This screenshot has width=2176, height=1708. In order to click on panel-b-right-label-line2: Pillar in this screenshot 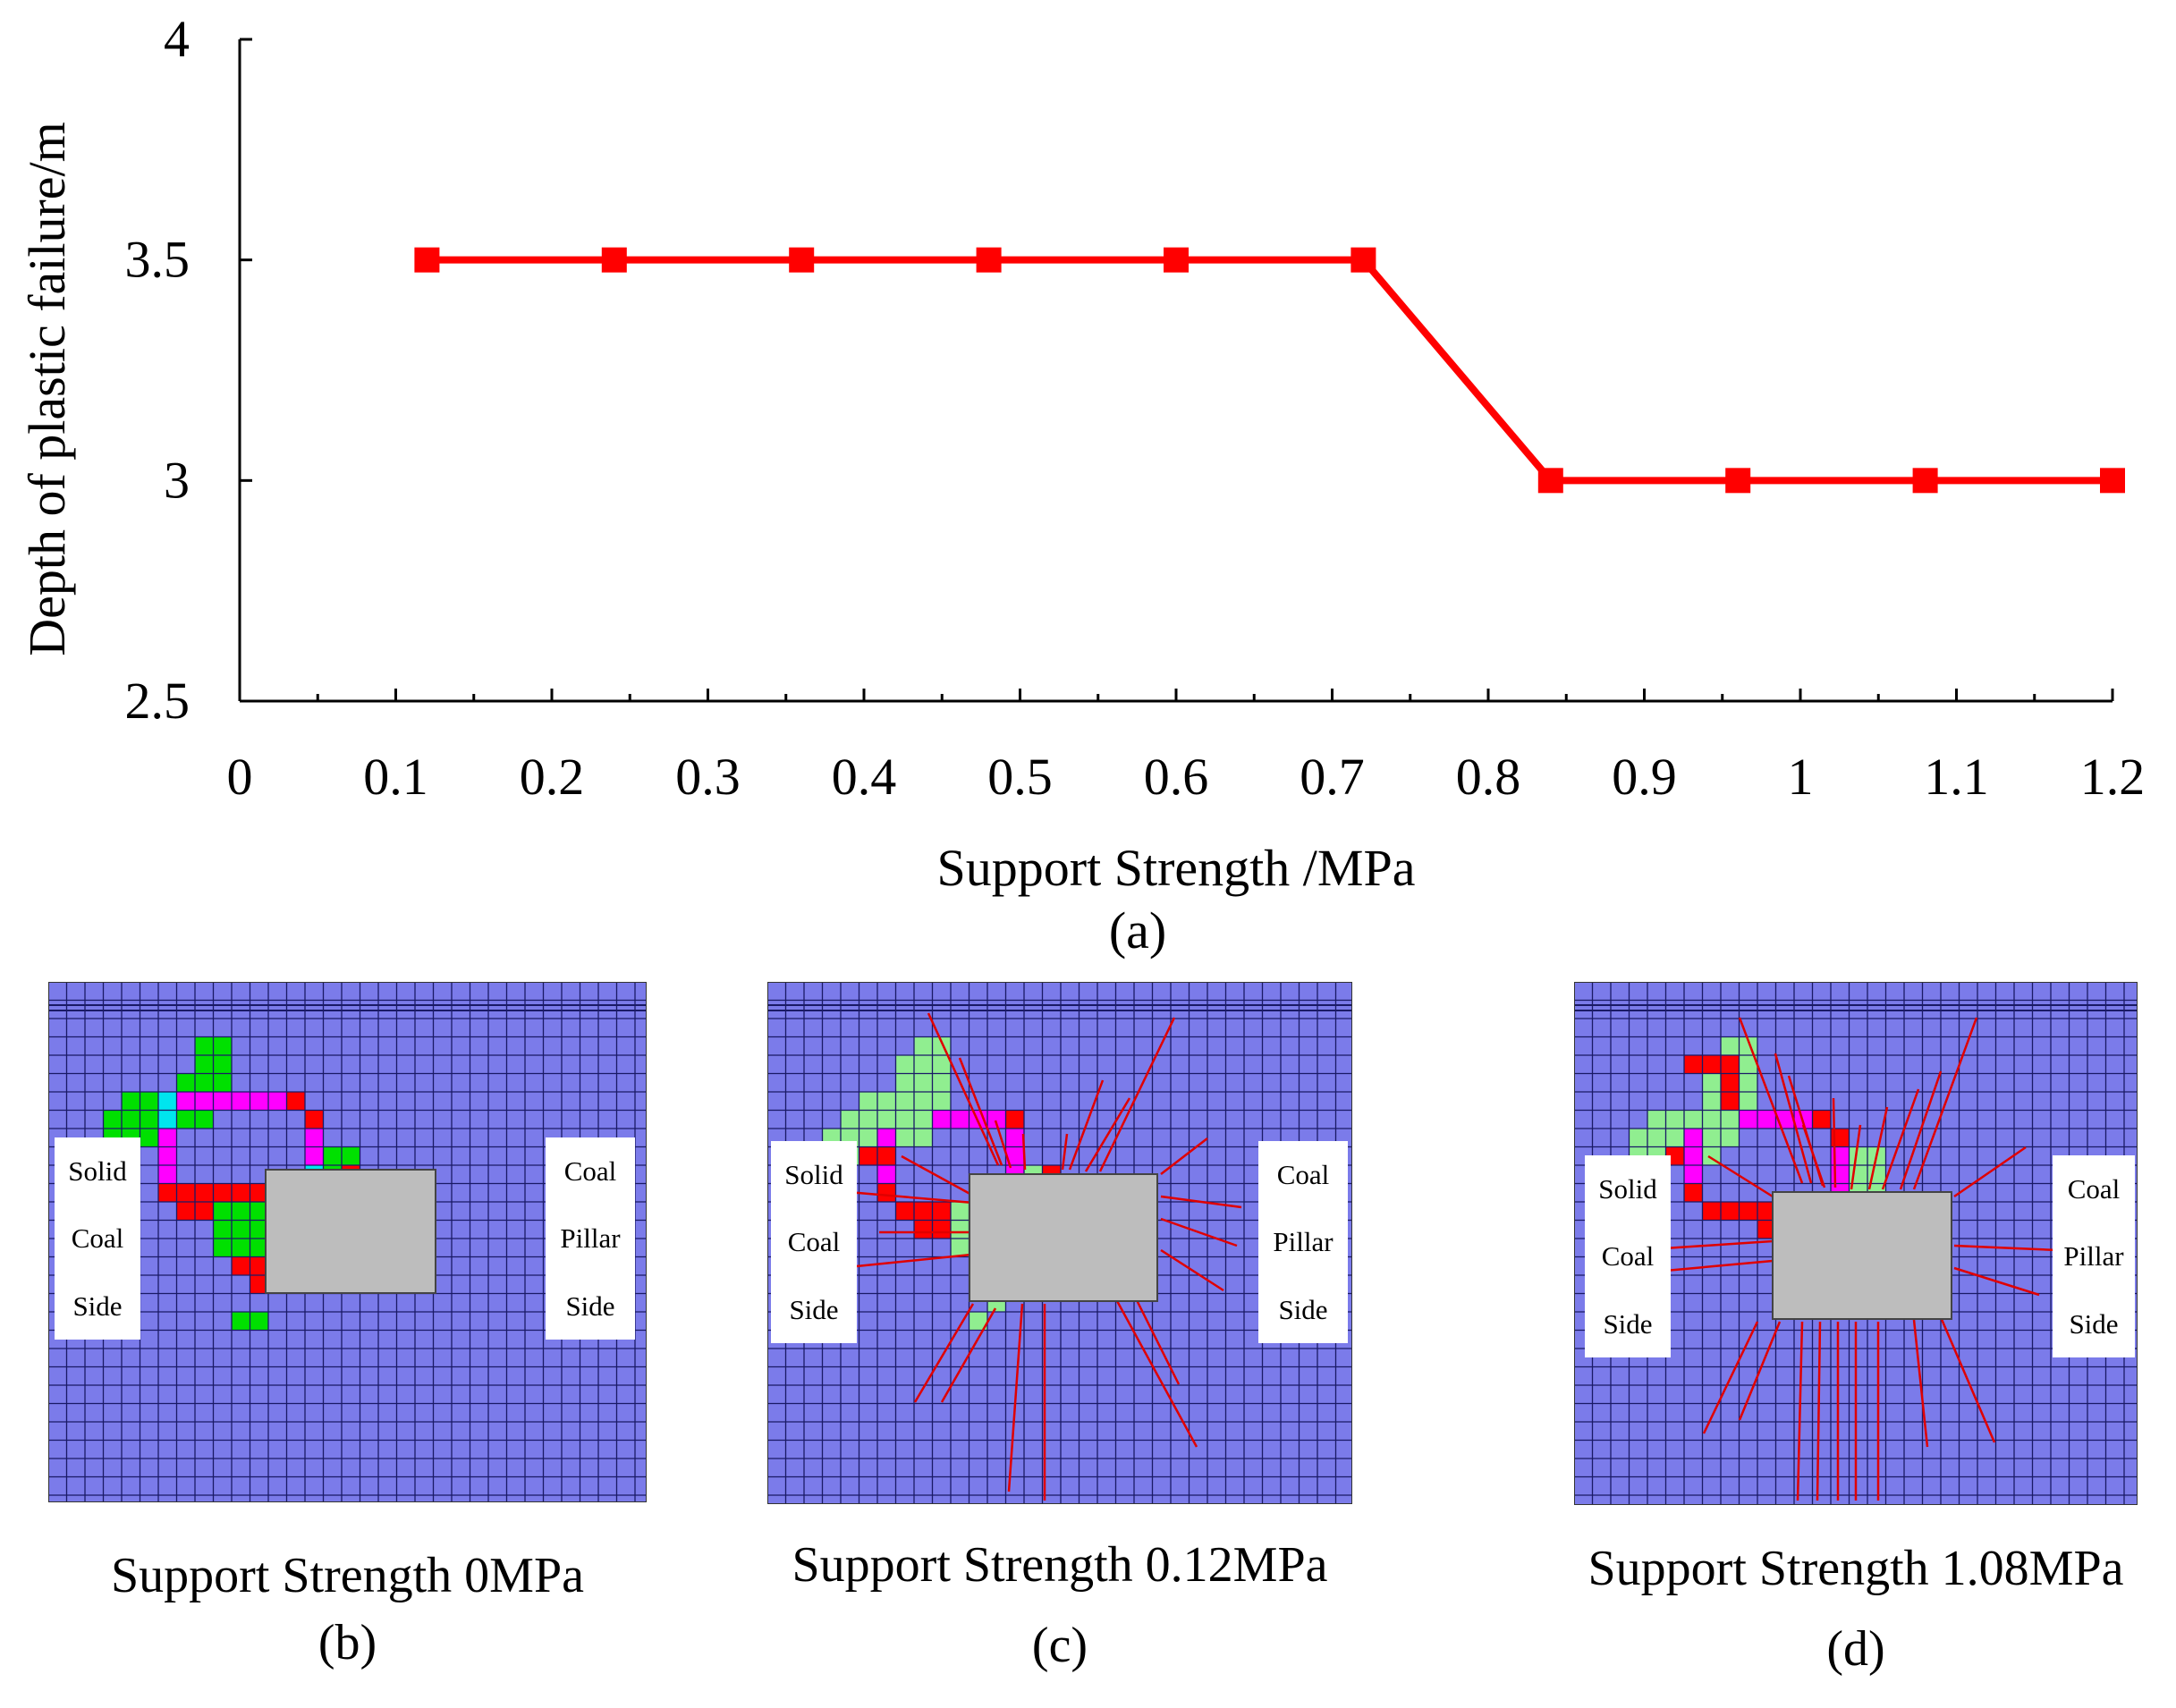, I will do `click(591, 1238)`.